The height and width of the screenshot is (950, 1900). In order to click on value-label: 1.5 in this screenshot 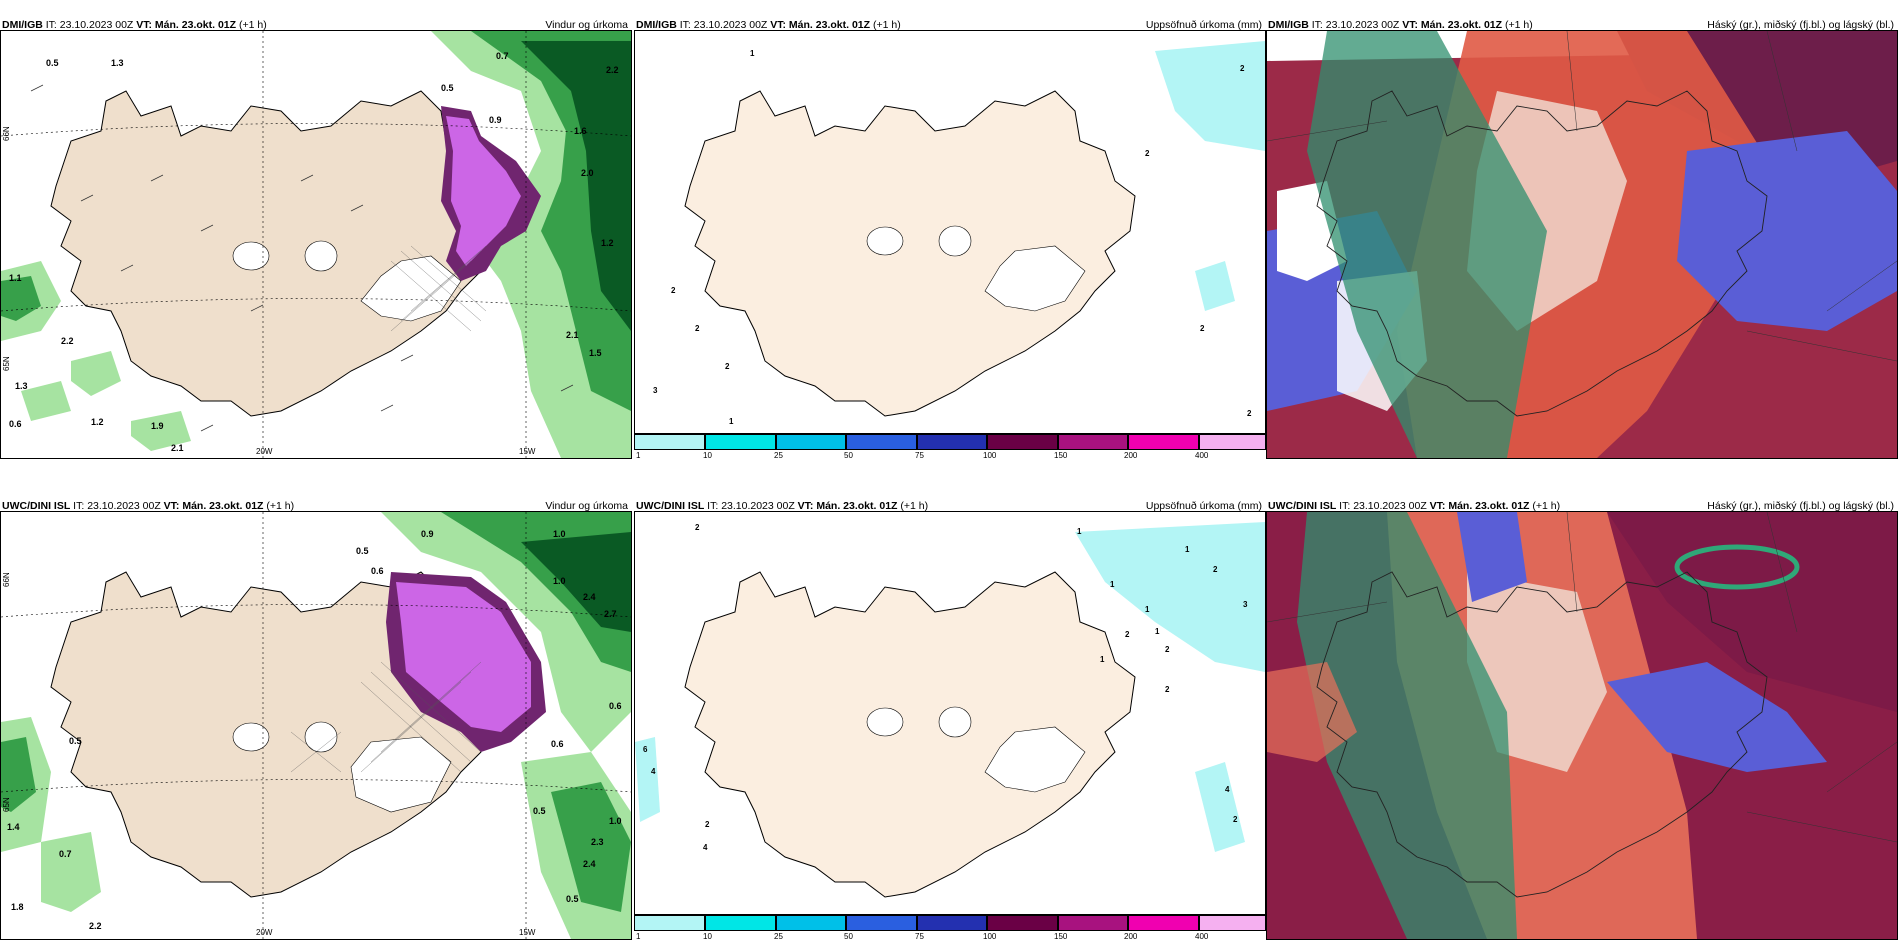, I will do `click(595, 353)`.